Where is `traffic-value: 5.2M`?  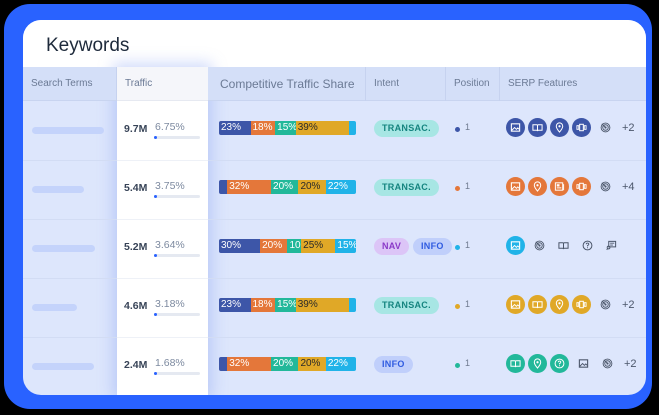
traffic-value: 5.2M is located at coordinates (136, 247).